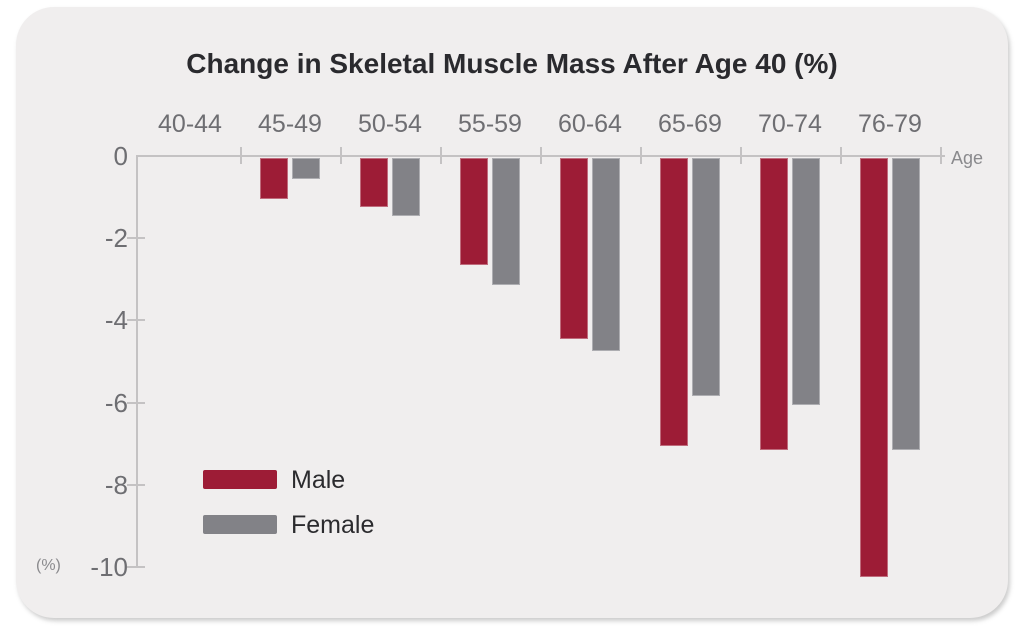 The image size is (1024, 631). What do you see at coordinates (967, 158) in the screenshot?
I see `x-axis-title: Age` at bounding box center [967, 158].